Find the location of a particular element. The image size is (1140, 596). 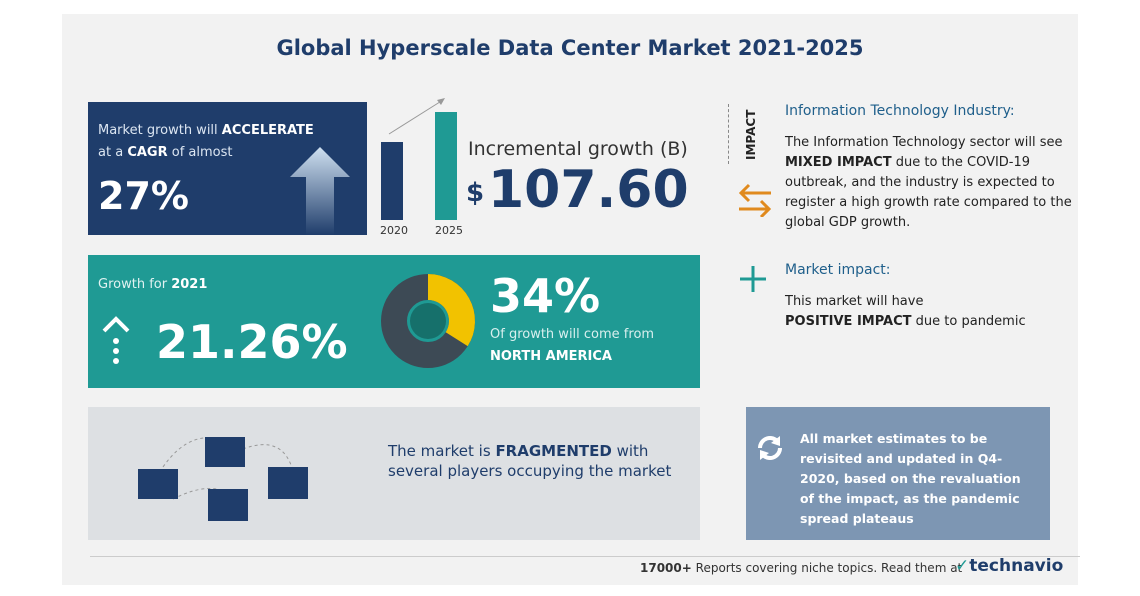

buildings-icon is located at coordinates (223, 479).